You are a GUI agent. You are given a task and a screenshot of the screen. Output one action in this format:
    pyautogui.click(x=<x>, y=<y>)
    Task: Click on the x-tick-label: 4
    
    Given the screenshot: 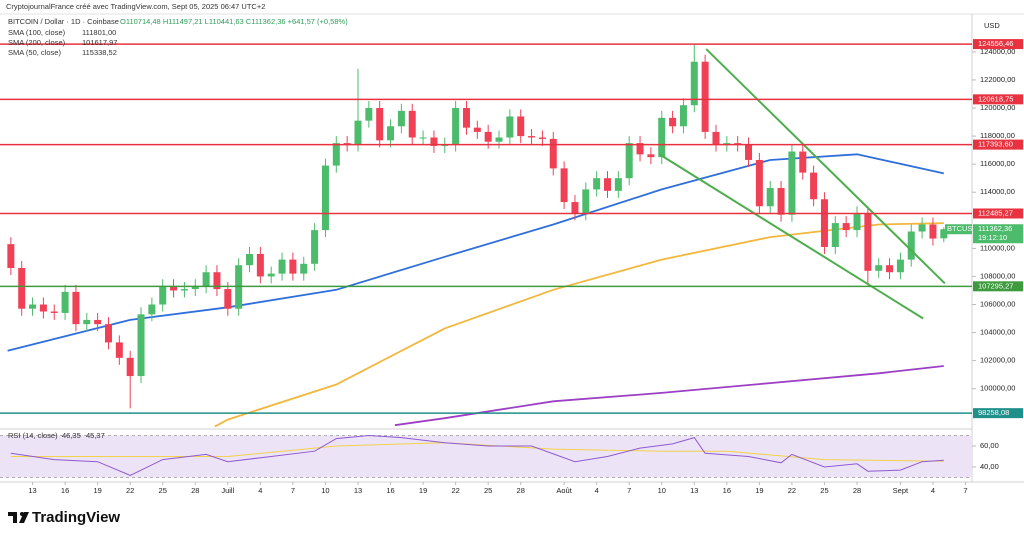 What is the action you would take?
    pyautogui.click(x=260, y=490)
    